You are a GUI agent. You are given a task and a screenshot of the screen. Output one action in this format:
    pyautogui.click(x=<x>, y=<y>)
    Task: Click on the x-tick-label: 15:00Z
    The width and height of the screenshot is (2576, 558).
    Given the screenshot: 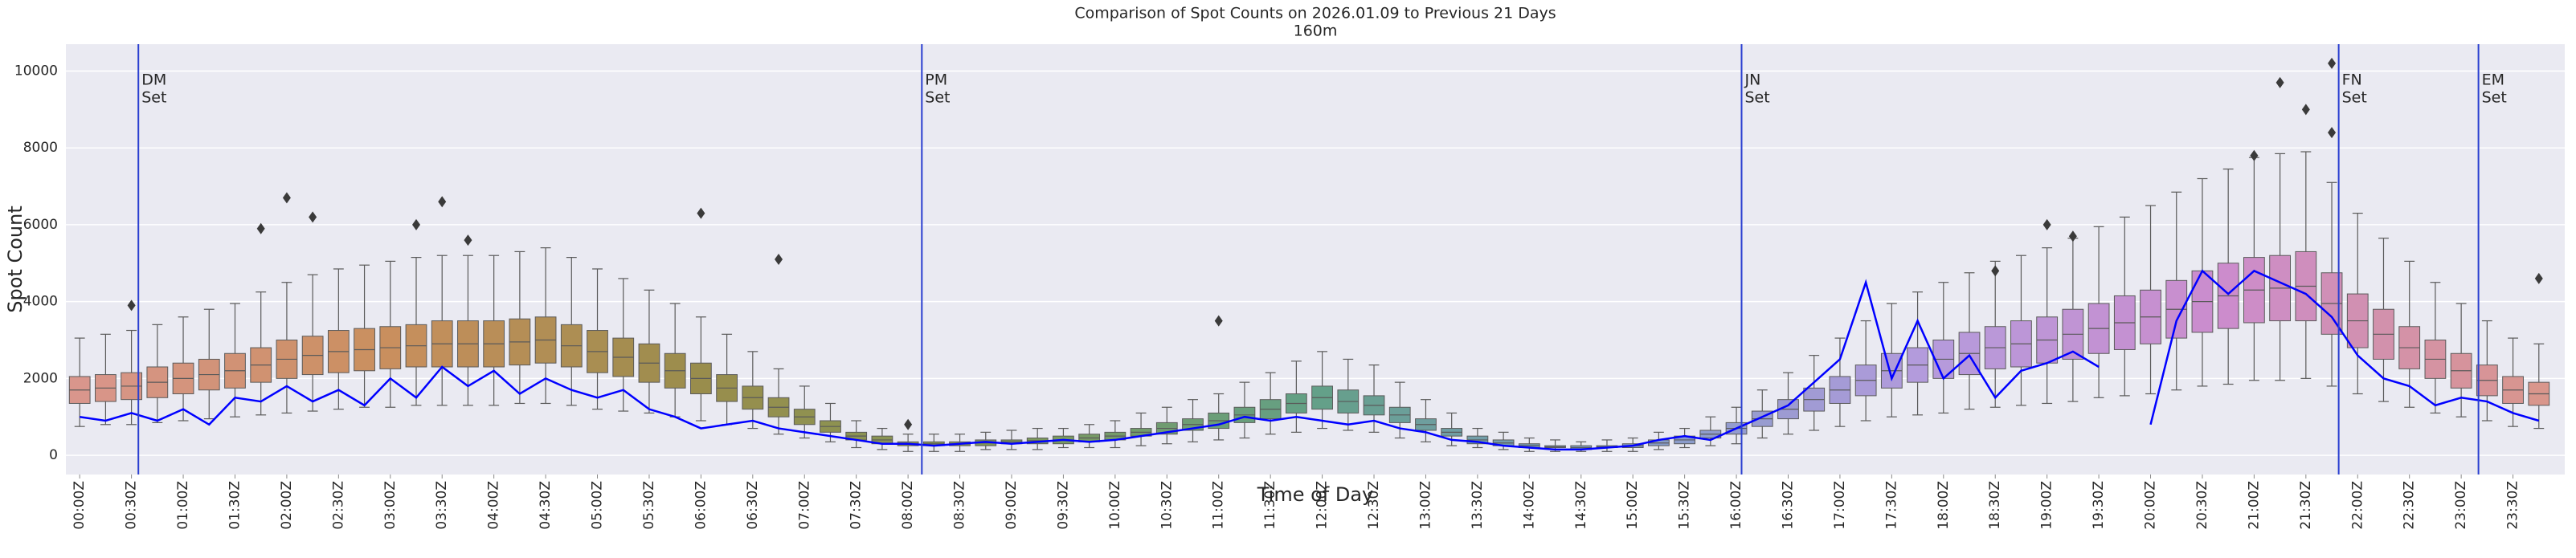 What is the action you would take?
    pyautogui.click(x=1633, y=505)
    